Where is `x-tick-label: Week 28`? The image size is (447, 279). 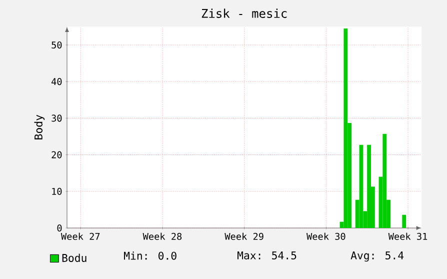
x-tick-label: Week 28 is located at coordinates (162, 236).